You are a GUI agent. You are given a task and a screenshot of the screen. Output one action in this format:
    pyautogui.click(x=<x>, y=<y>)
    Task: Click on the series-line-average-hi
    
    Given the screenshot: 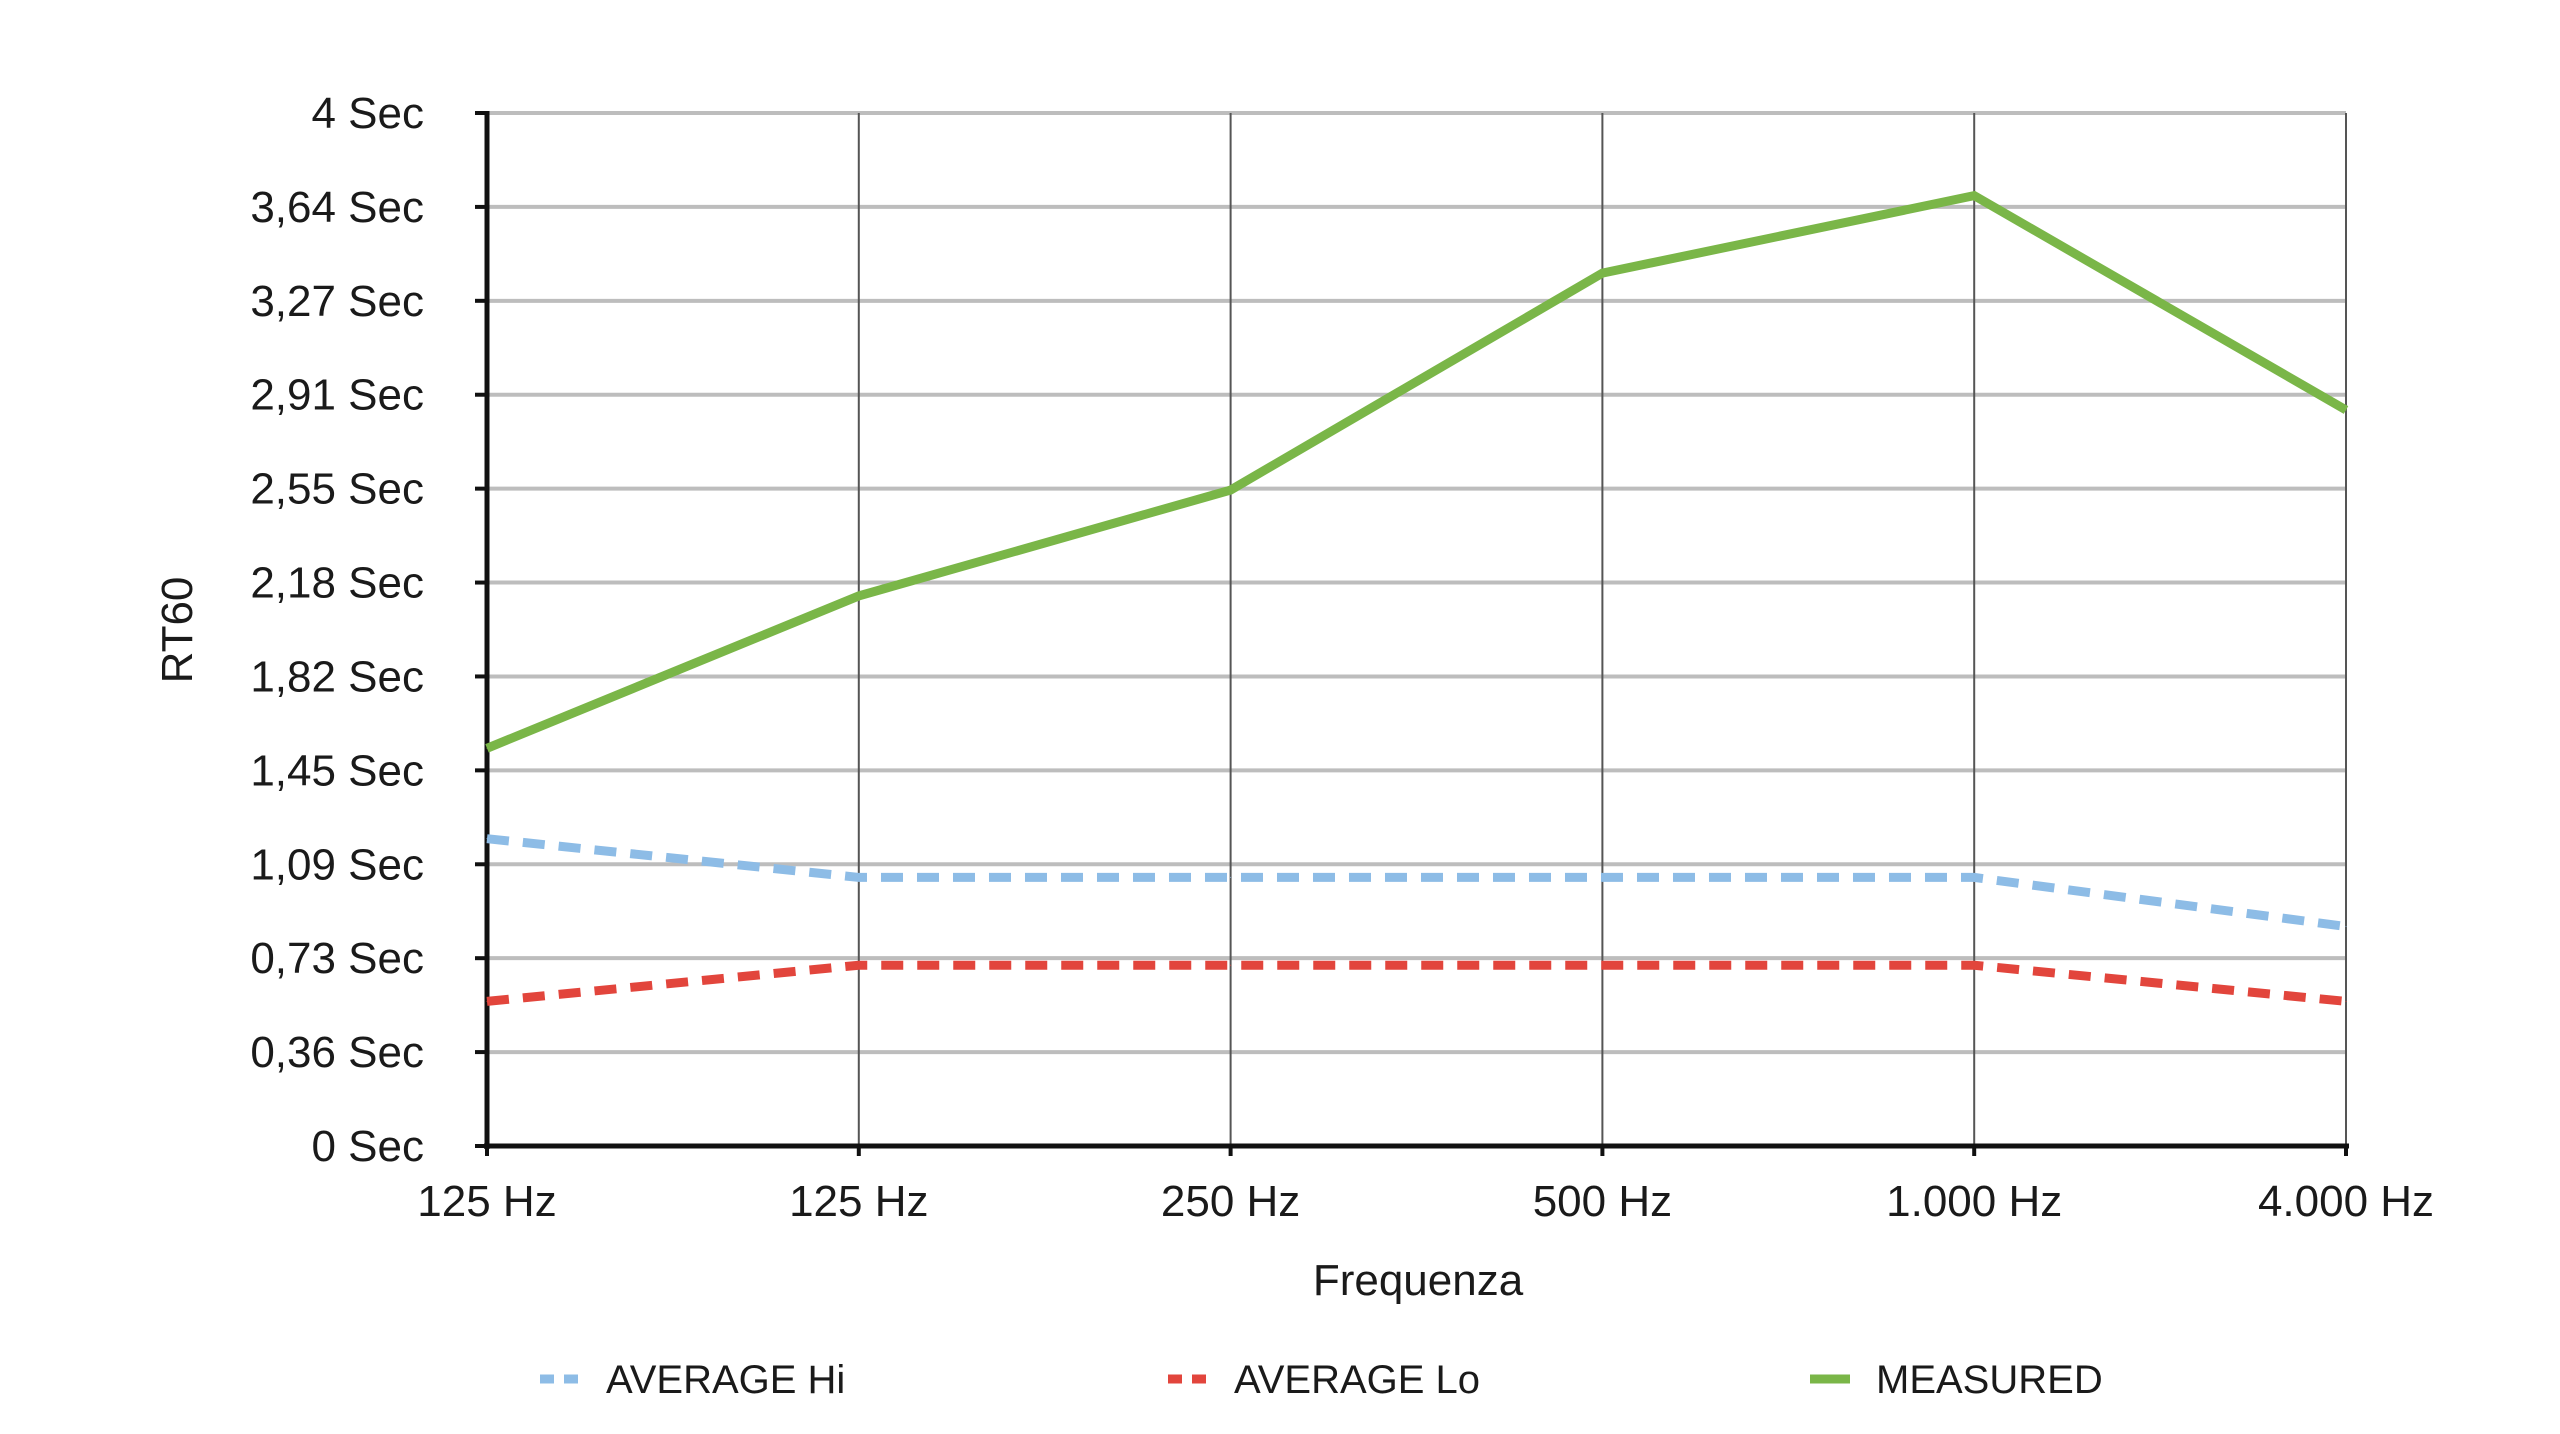 What is the action you would take?
    pyautogui.click(x=1416, y=882)
    